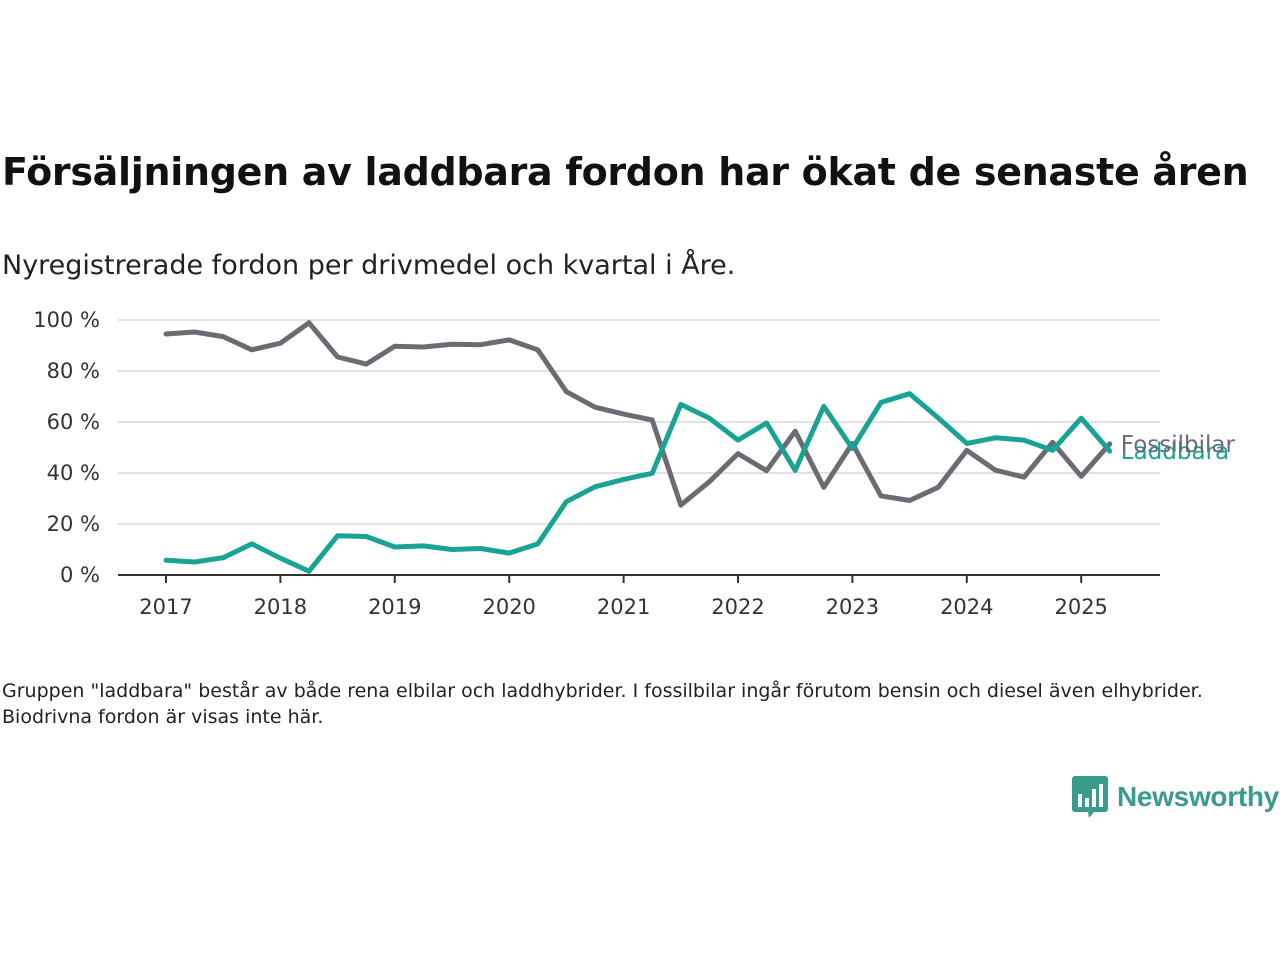 The width and height of the screenshot is (1280, 960). I want to click on y-tick-label: 80 %, so click(73, 371).